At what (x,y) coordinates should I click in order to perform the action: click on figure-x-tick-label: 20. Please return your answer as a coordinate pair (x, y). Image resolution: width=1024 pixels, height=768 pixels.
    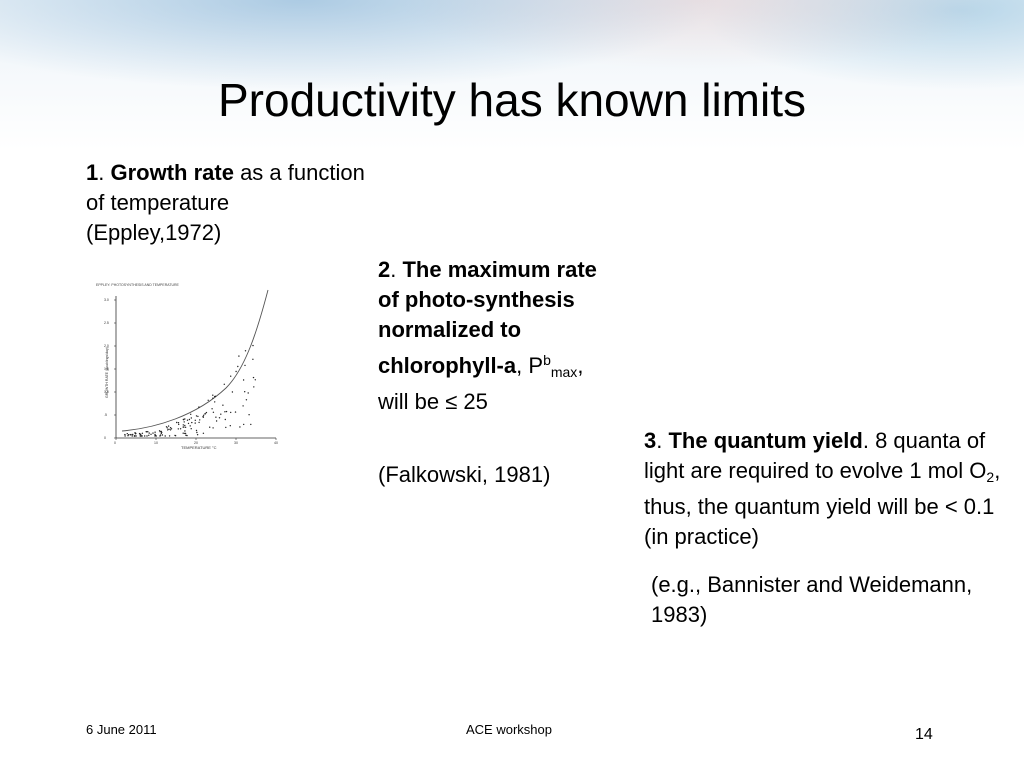
    Looking at the image, I should click on (196, 443).